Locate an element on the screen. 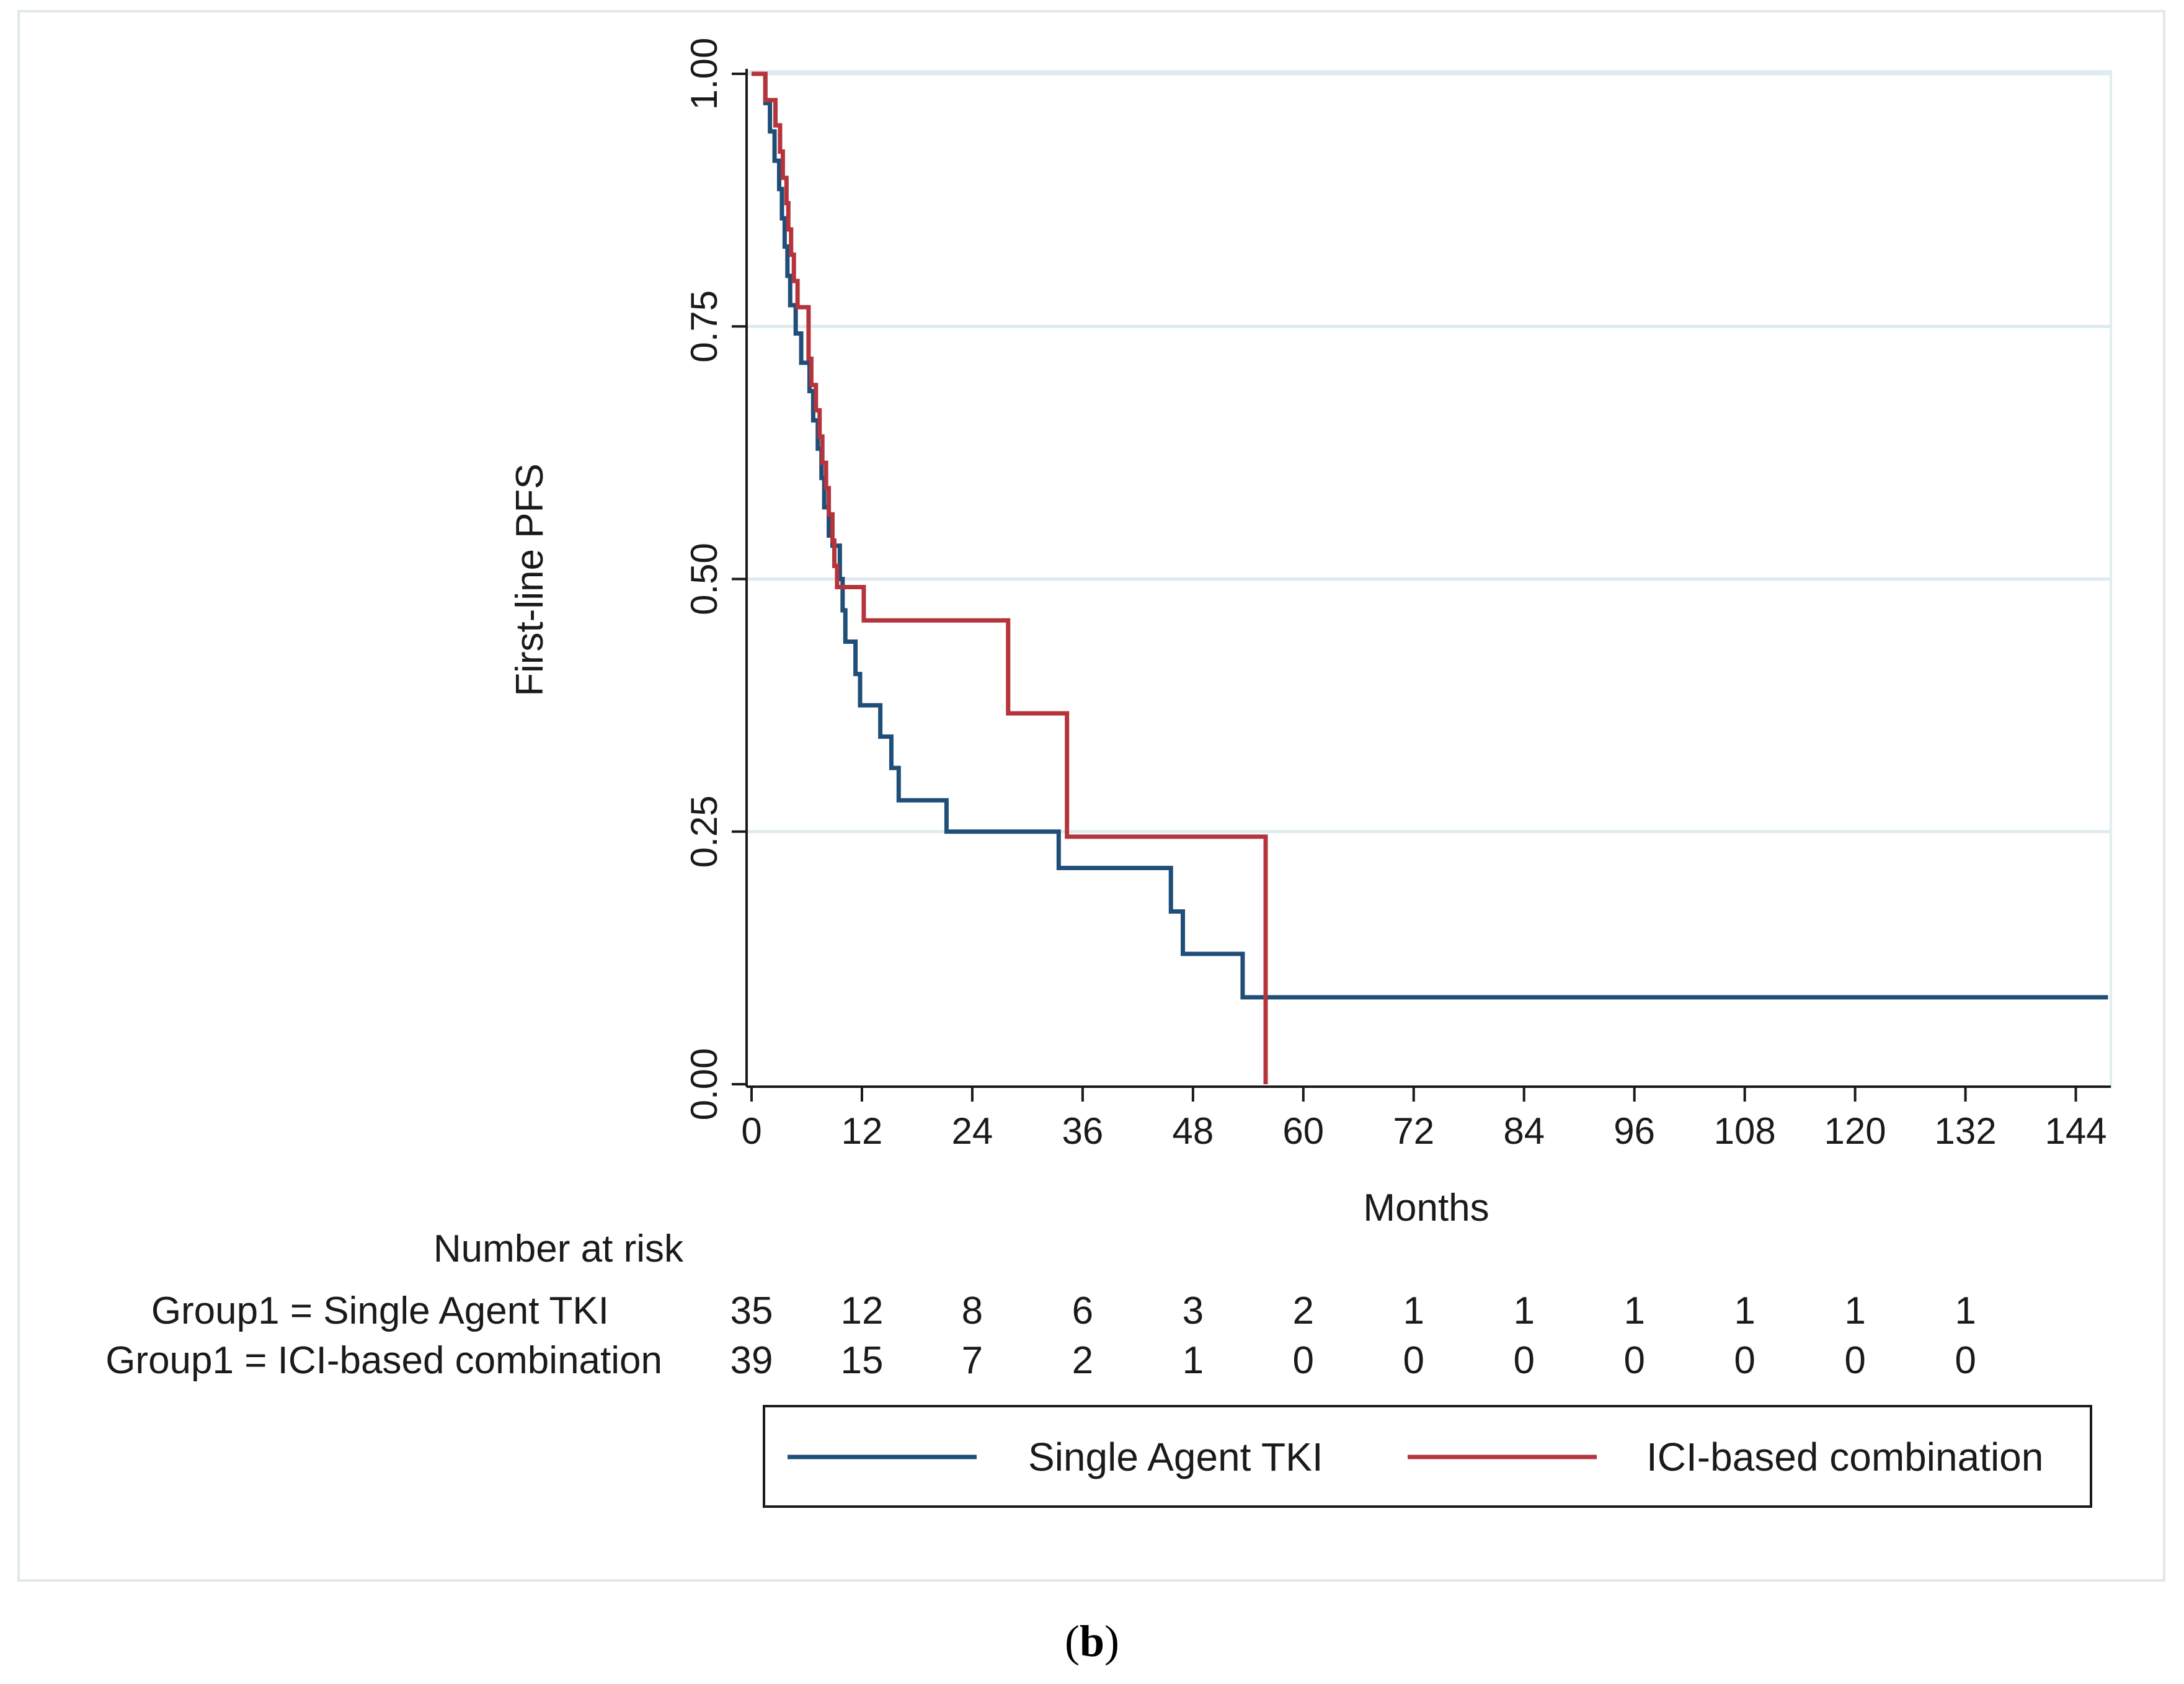  risk-value-ici-based-combination: 7 is located at coordinates (973, 1360).